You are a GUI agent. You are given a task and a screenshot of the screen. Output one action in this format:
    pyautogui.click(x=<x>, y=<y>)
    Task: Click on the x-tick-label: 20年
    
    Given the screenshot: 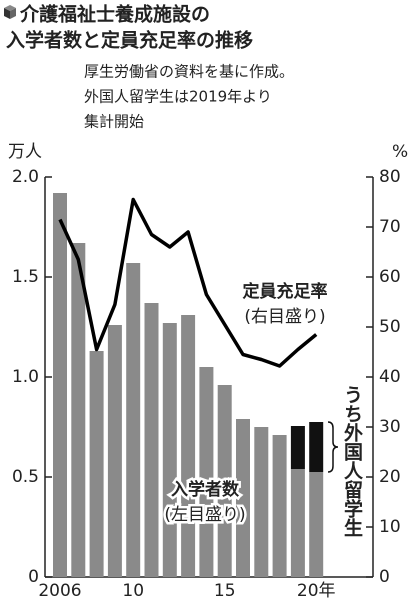 What is the action you would take?
    pyautogui.click(x=316, y=591)
    